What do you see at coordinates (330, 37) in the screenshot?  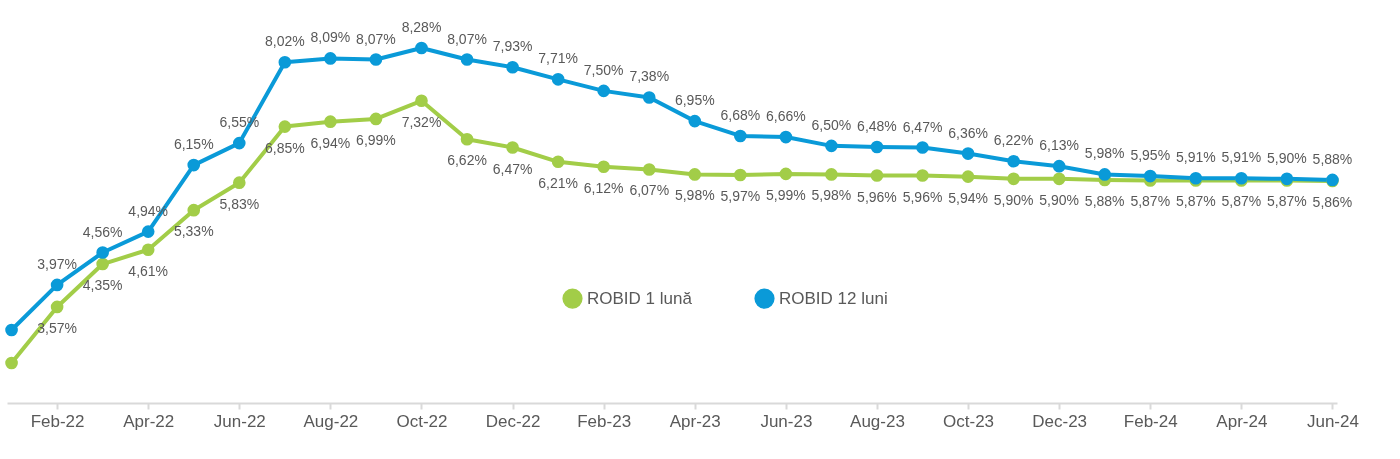 I see `data-label: 8,09%` at bounding box center [330, 37].